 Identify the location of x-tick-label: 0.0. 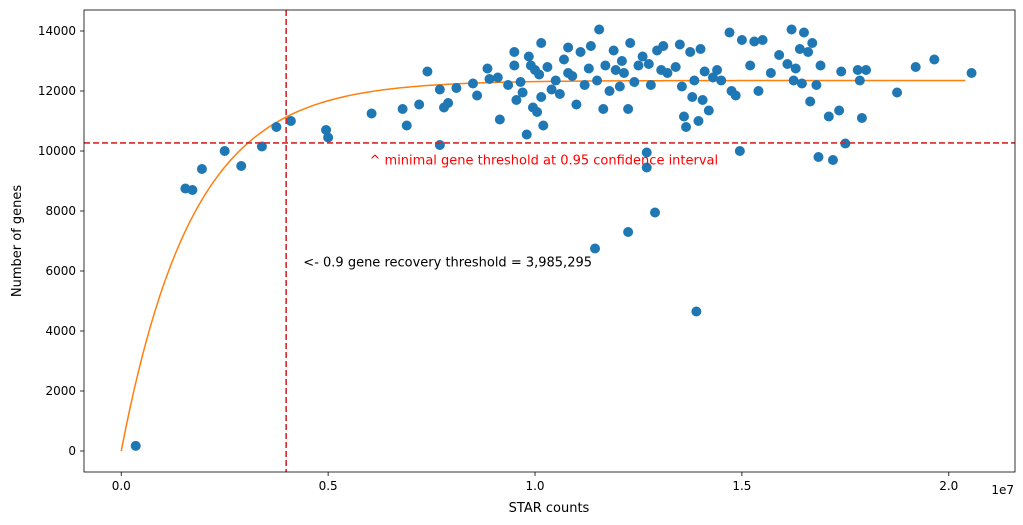
(121, 486).